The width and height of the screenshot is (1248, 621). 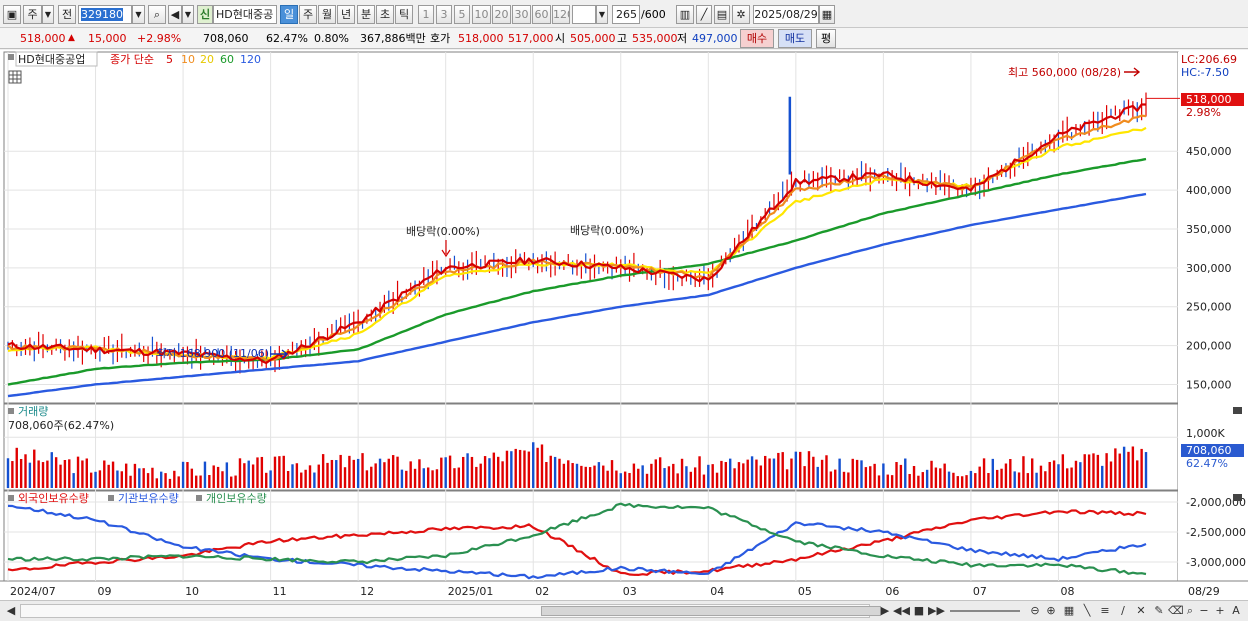 I want to click on scroll-right-icon: ▶, so click(x=885, y=610).